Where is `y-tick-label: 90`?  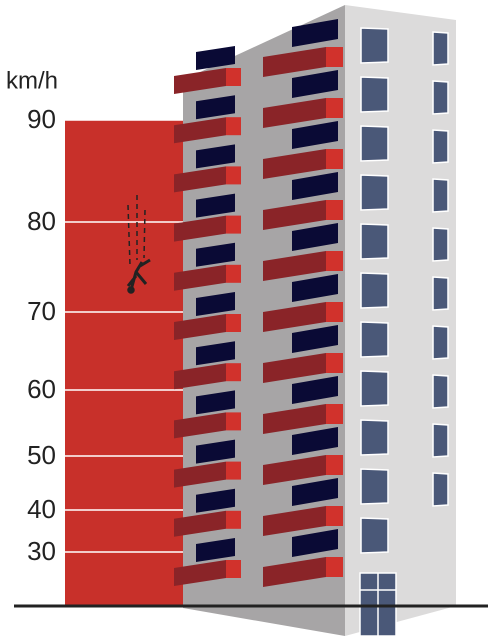
y-tick-label: 90 is located at coordinates (41, 119).